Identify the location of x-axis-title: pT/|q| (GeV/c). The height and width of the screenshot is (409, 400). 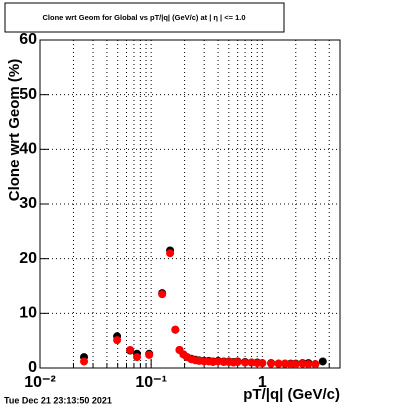
(291, 394).